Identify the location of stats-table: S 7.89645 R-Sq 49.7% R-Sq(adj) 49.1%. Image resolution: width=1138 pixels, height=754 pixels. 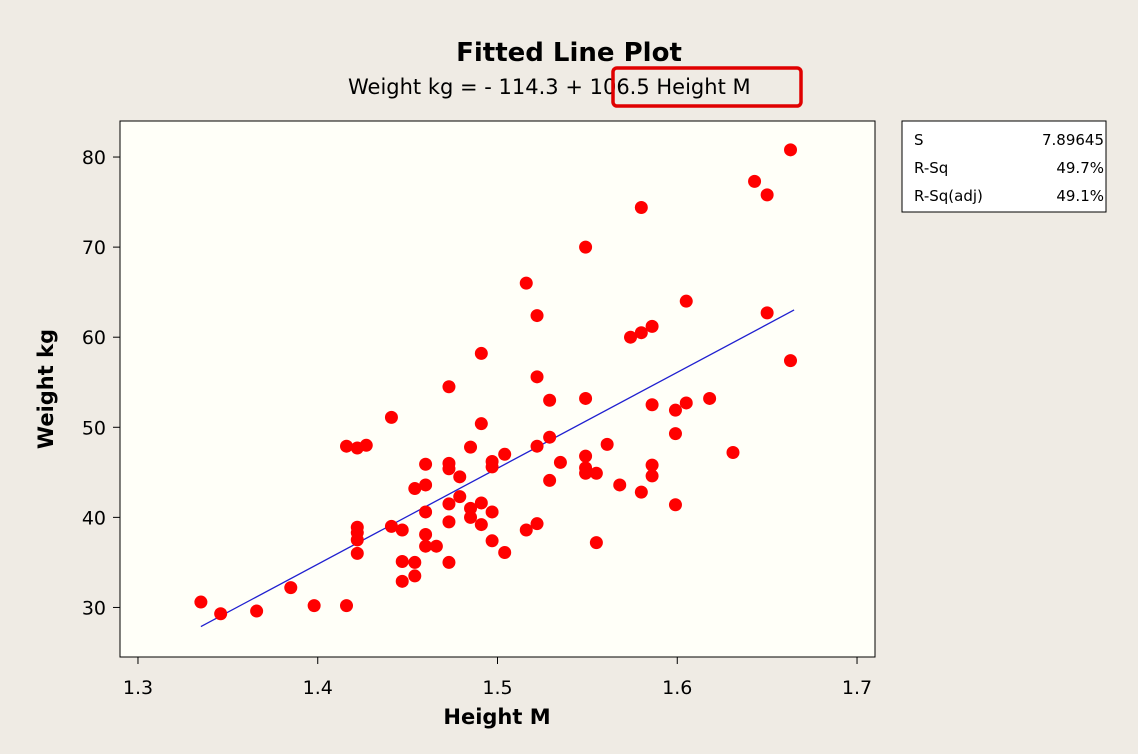
(1009, 168).